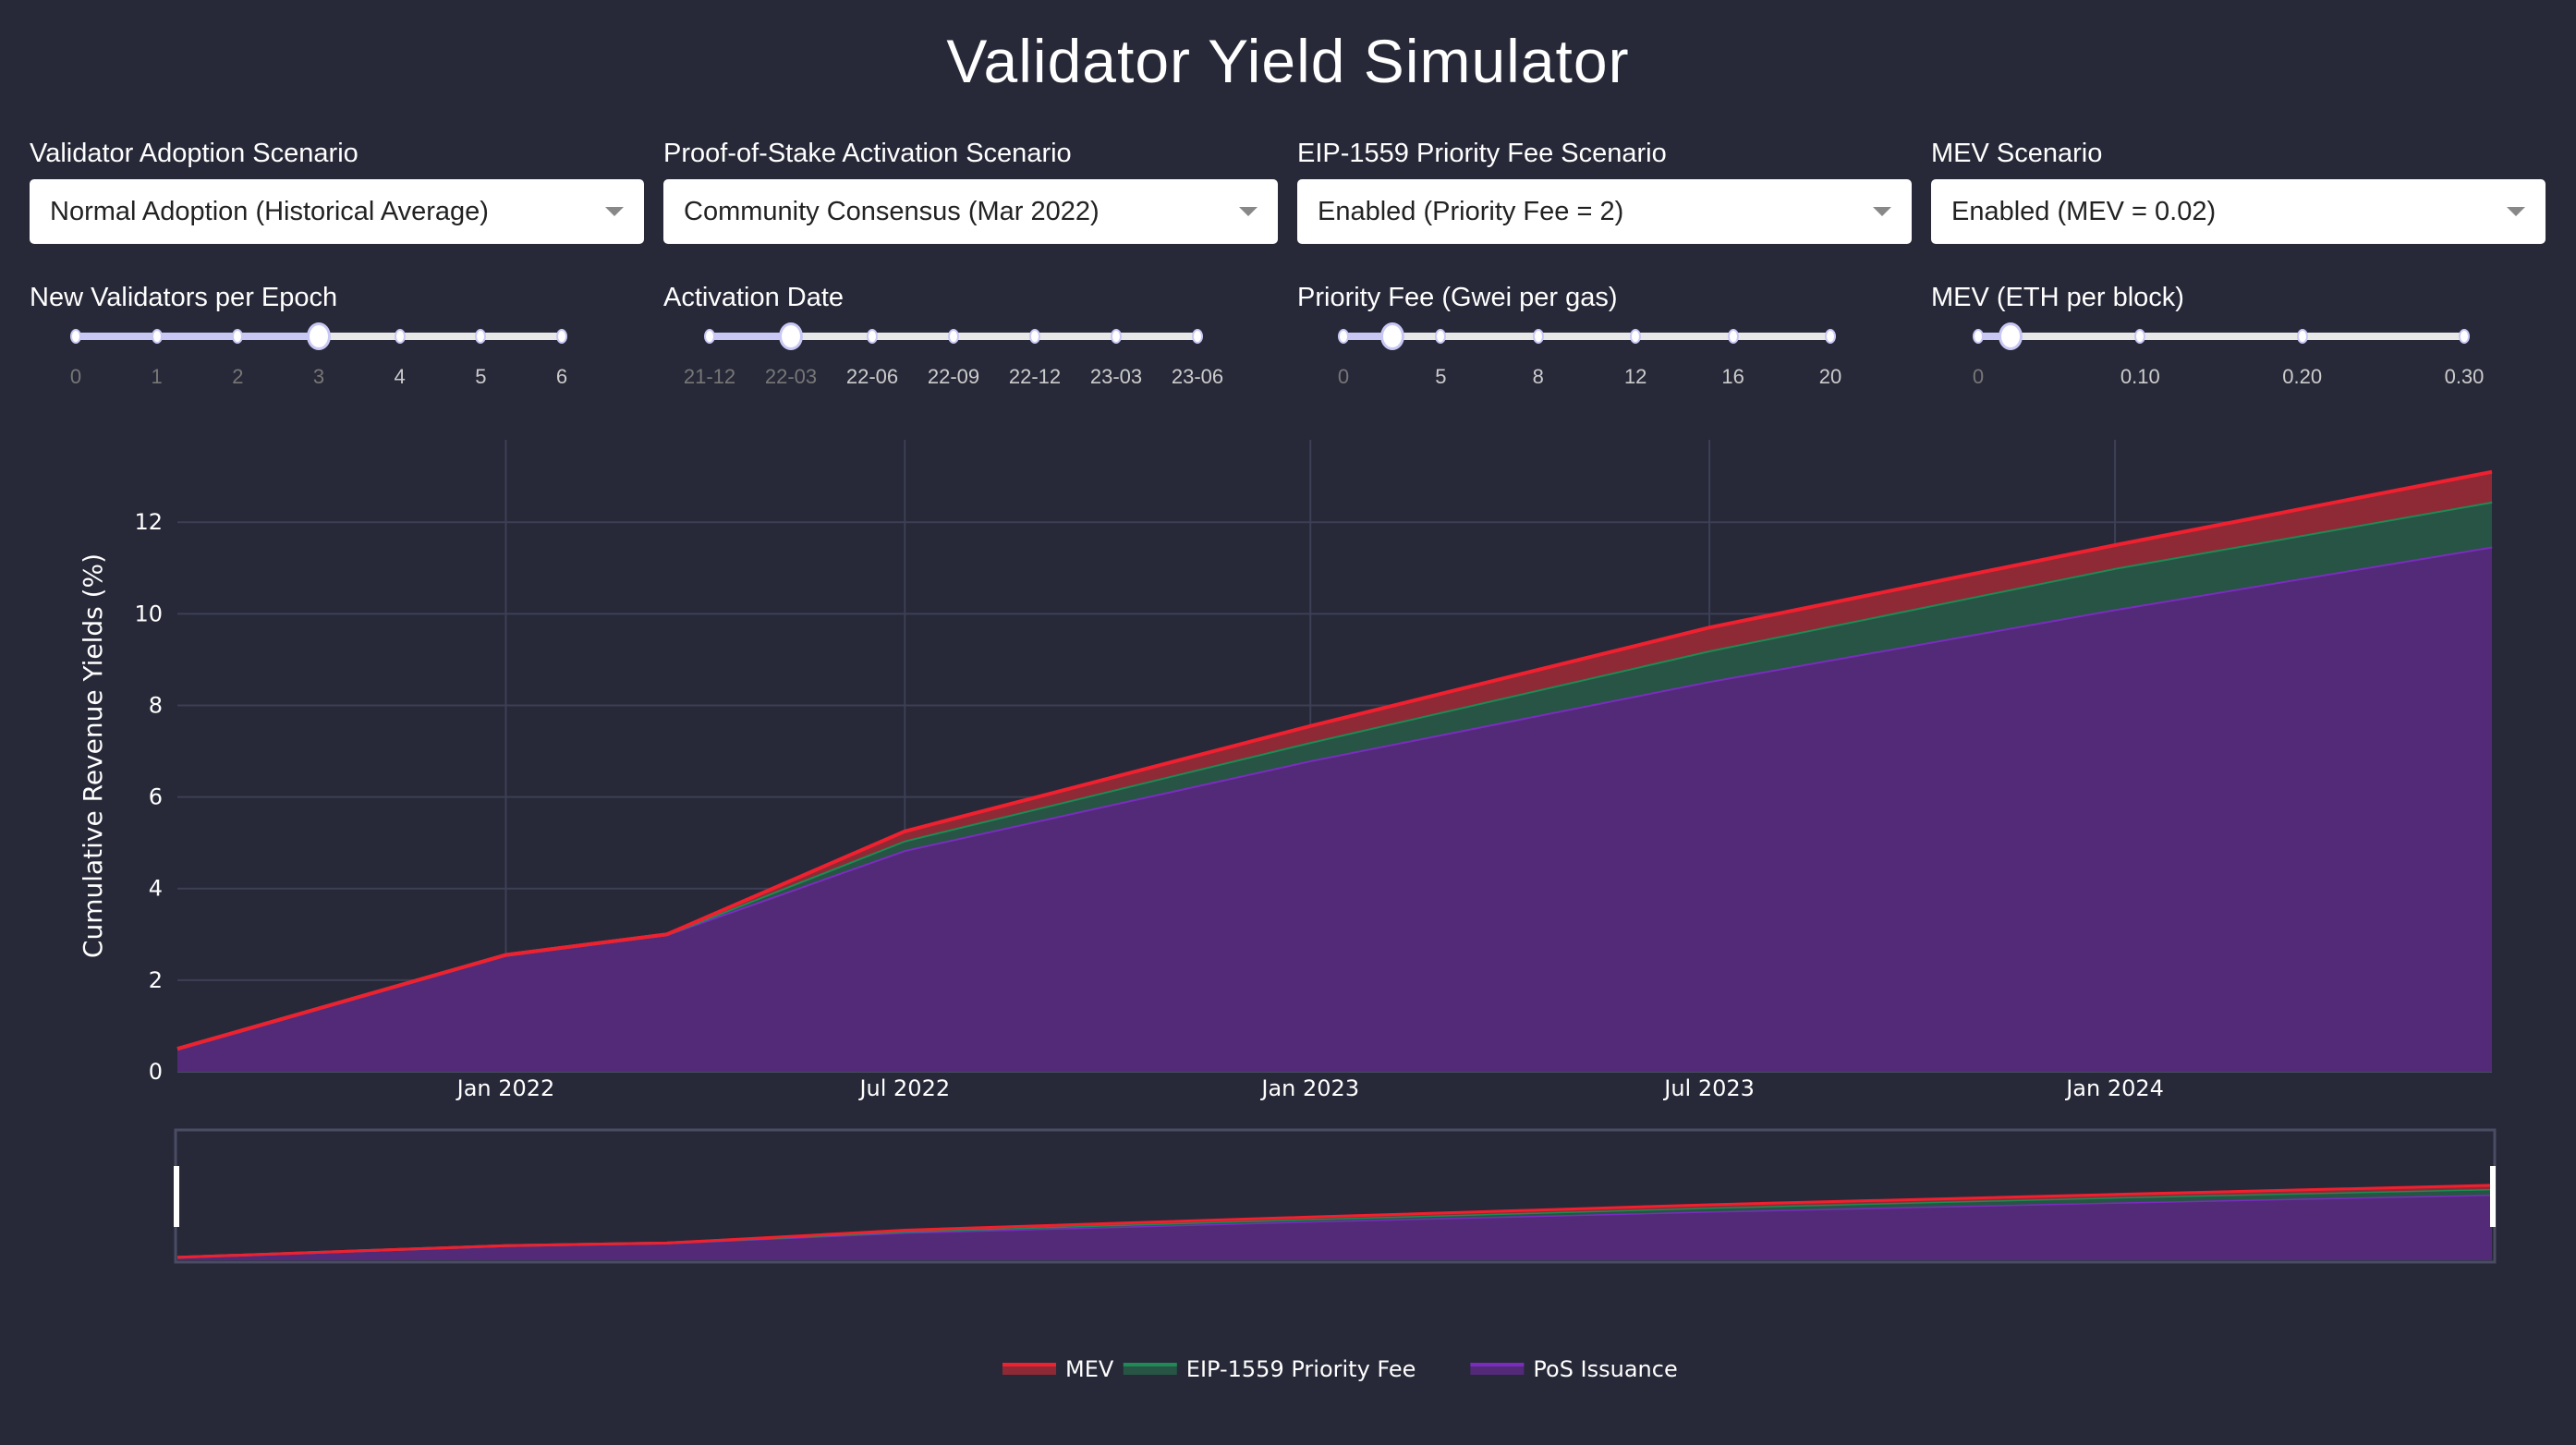 Image resolution: width=2576 pixels, height=1445 pixels. What do you see at coordinates (791, 376) in the screenshot?
I see `slider-tick-label: 22-03` at bounding box center [791, 376].